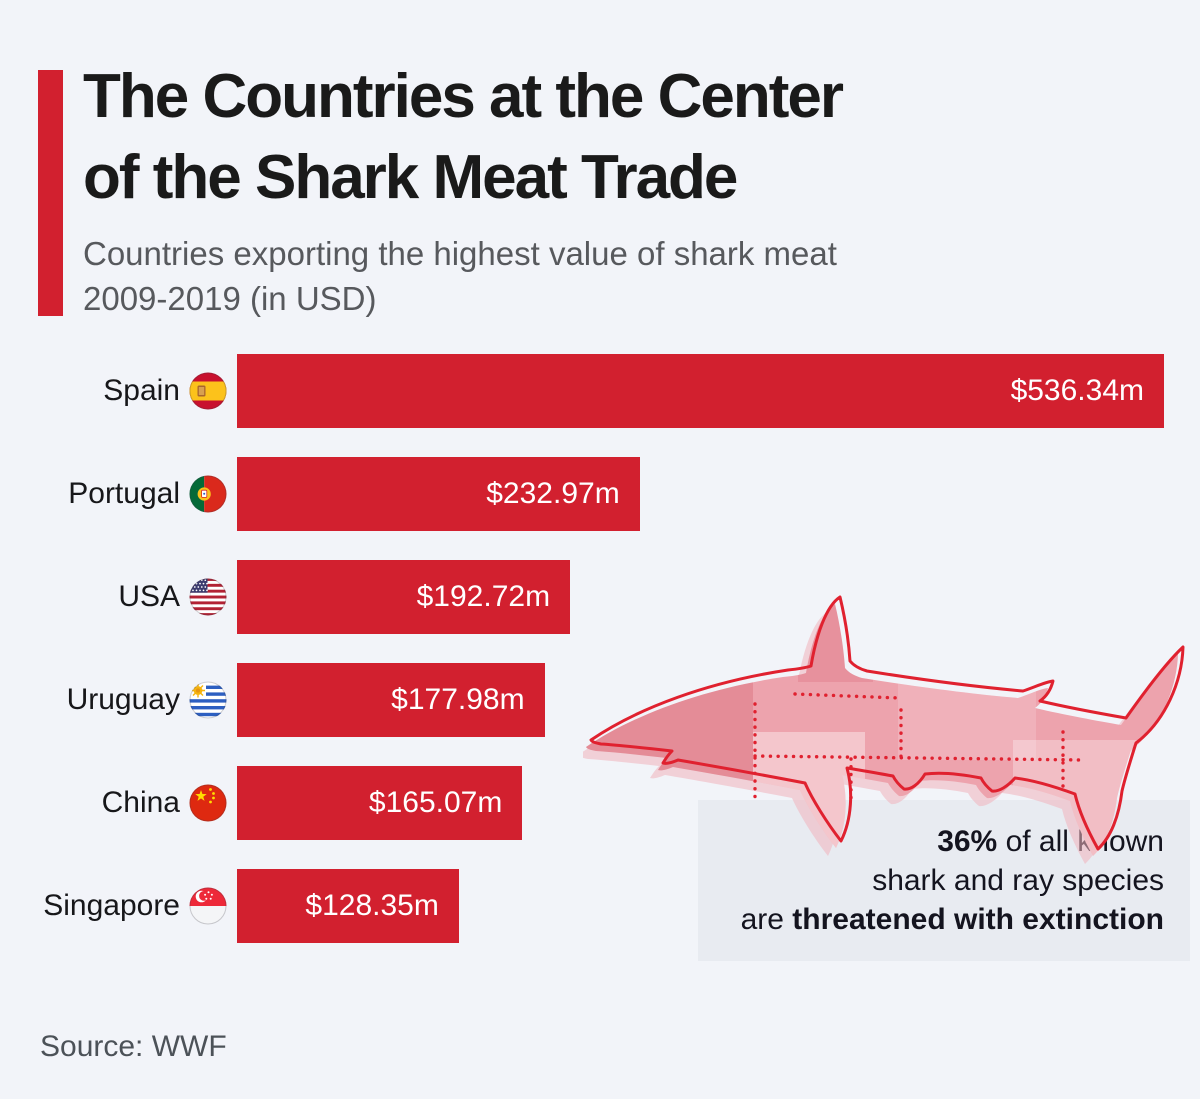 The width and height of the screenshot is (1200, 1099). I want to click on china-flag-icon, so click(208, 803).